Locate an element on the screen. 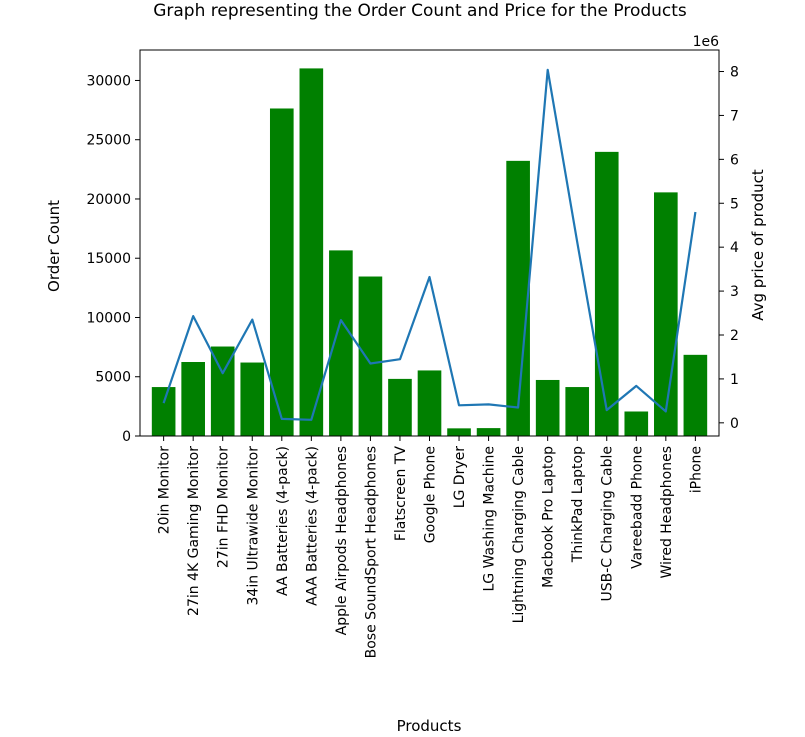  y2-tick-label: 8 is located at coordinates (734, 73).